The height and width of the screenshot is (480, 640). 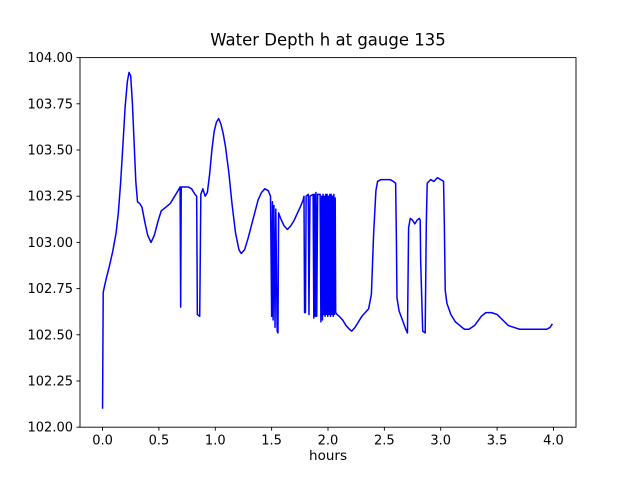 What do you see at coordinates (51, 58) in the screenshot?
I see `y-tick-label: 104.00` at bounding box center [51, 58].